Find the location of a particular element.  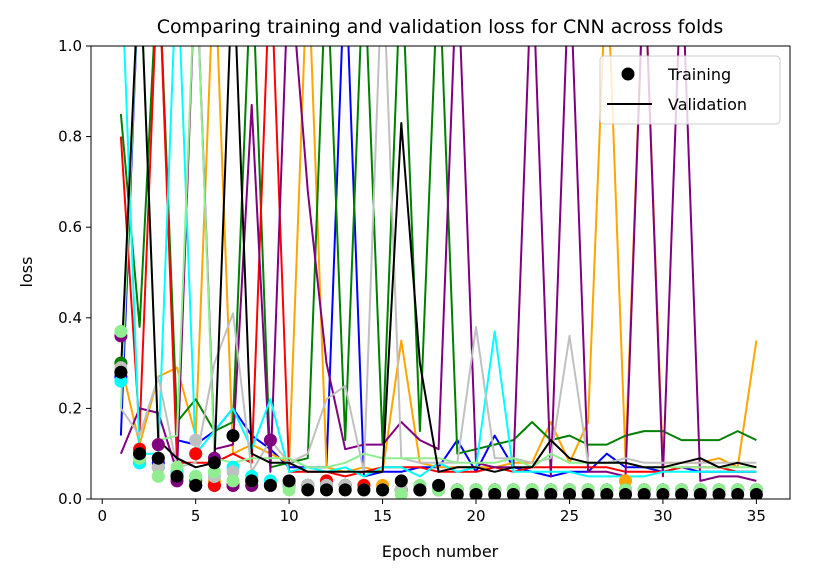

x-tick-label: 0 is located at coordinates (102, 516).